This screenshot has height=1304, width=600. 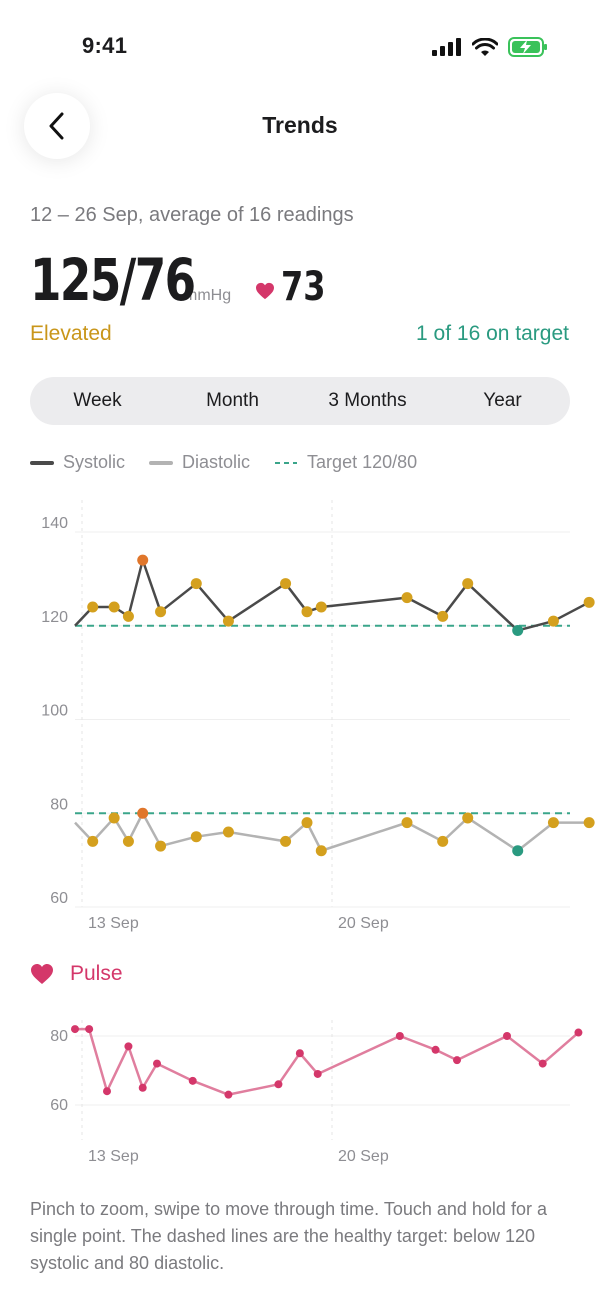 I want to click on y-tick-label: 60, so click(x=59, y=898).